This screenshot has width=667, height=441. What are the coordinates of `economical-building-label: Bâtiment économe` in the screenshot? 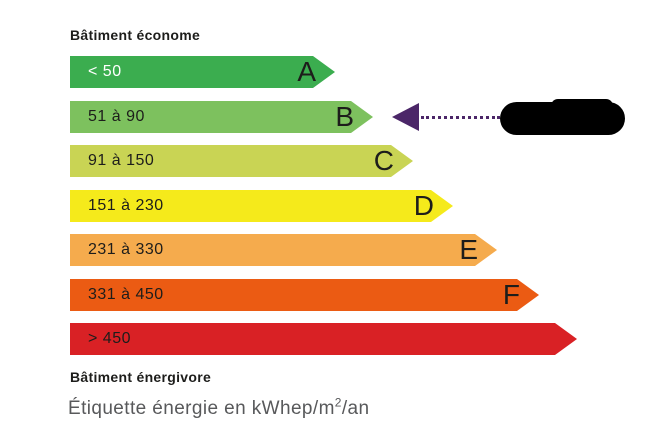 It's located at (135, 35).